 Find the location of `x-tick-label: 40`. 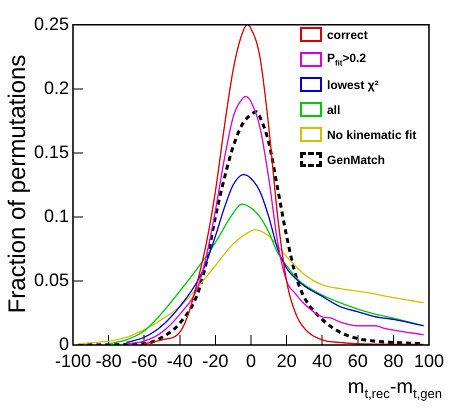

x-tick-label: 40 is located at coordinates (322, 360).